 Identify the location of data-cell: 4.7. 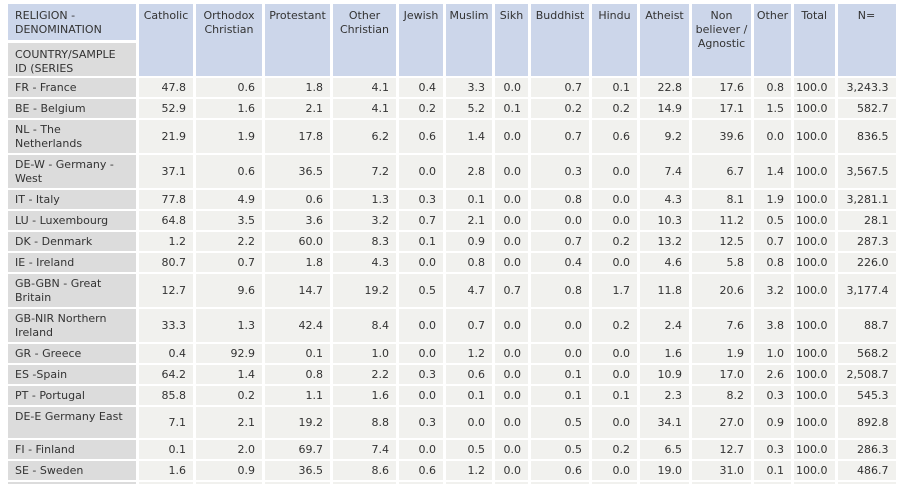
(469, 290).